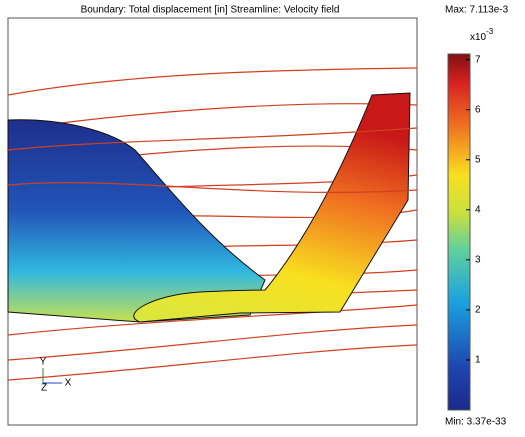  Describe the element at coordinates (478, 159) in the screenshot. I see `tick-label: 5` at that location.